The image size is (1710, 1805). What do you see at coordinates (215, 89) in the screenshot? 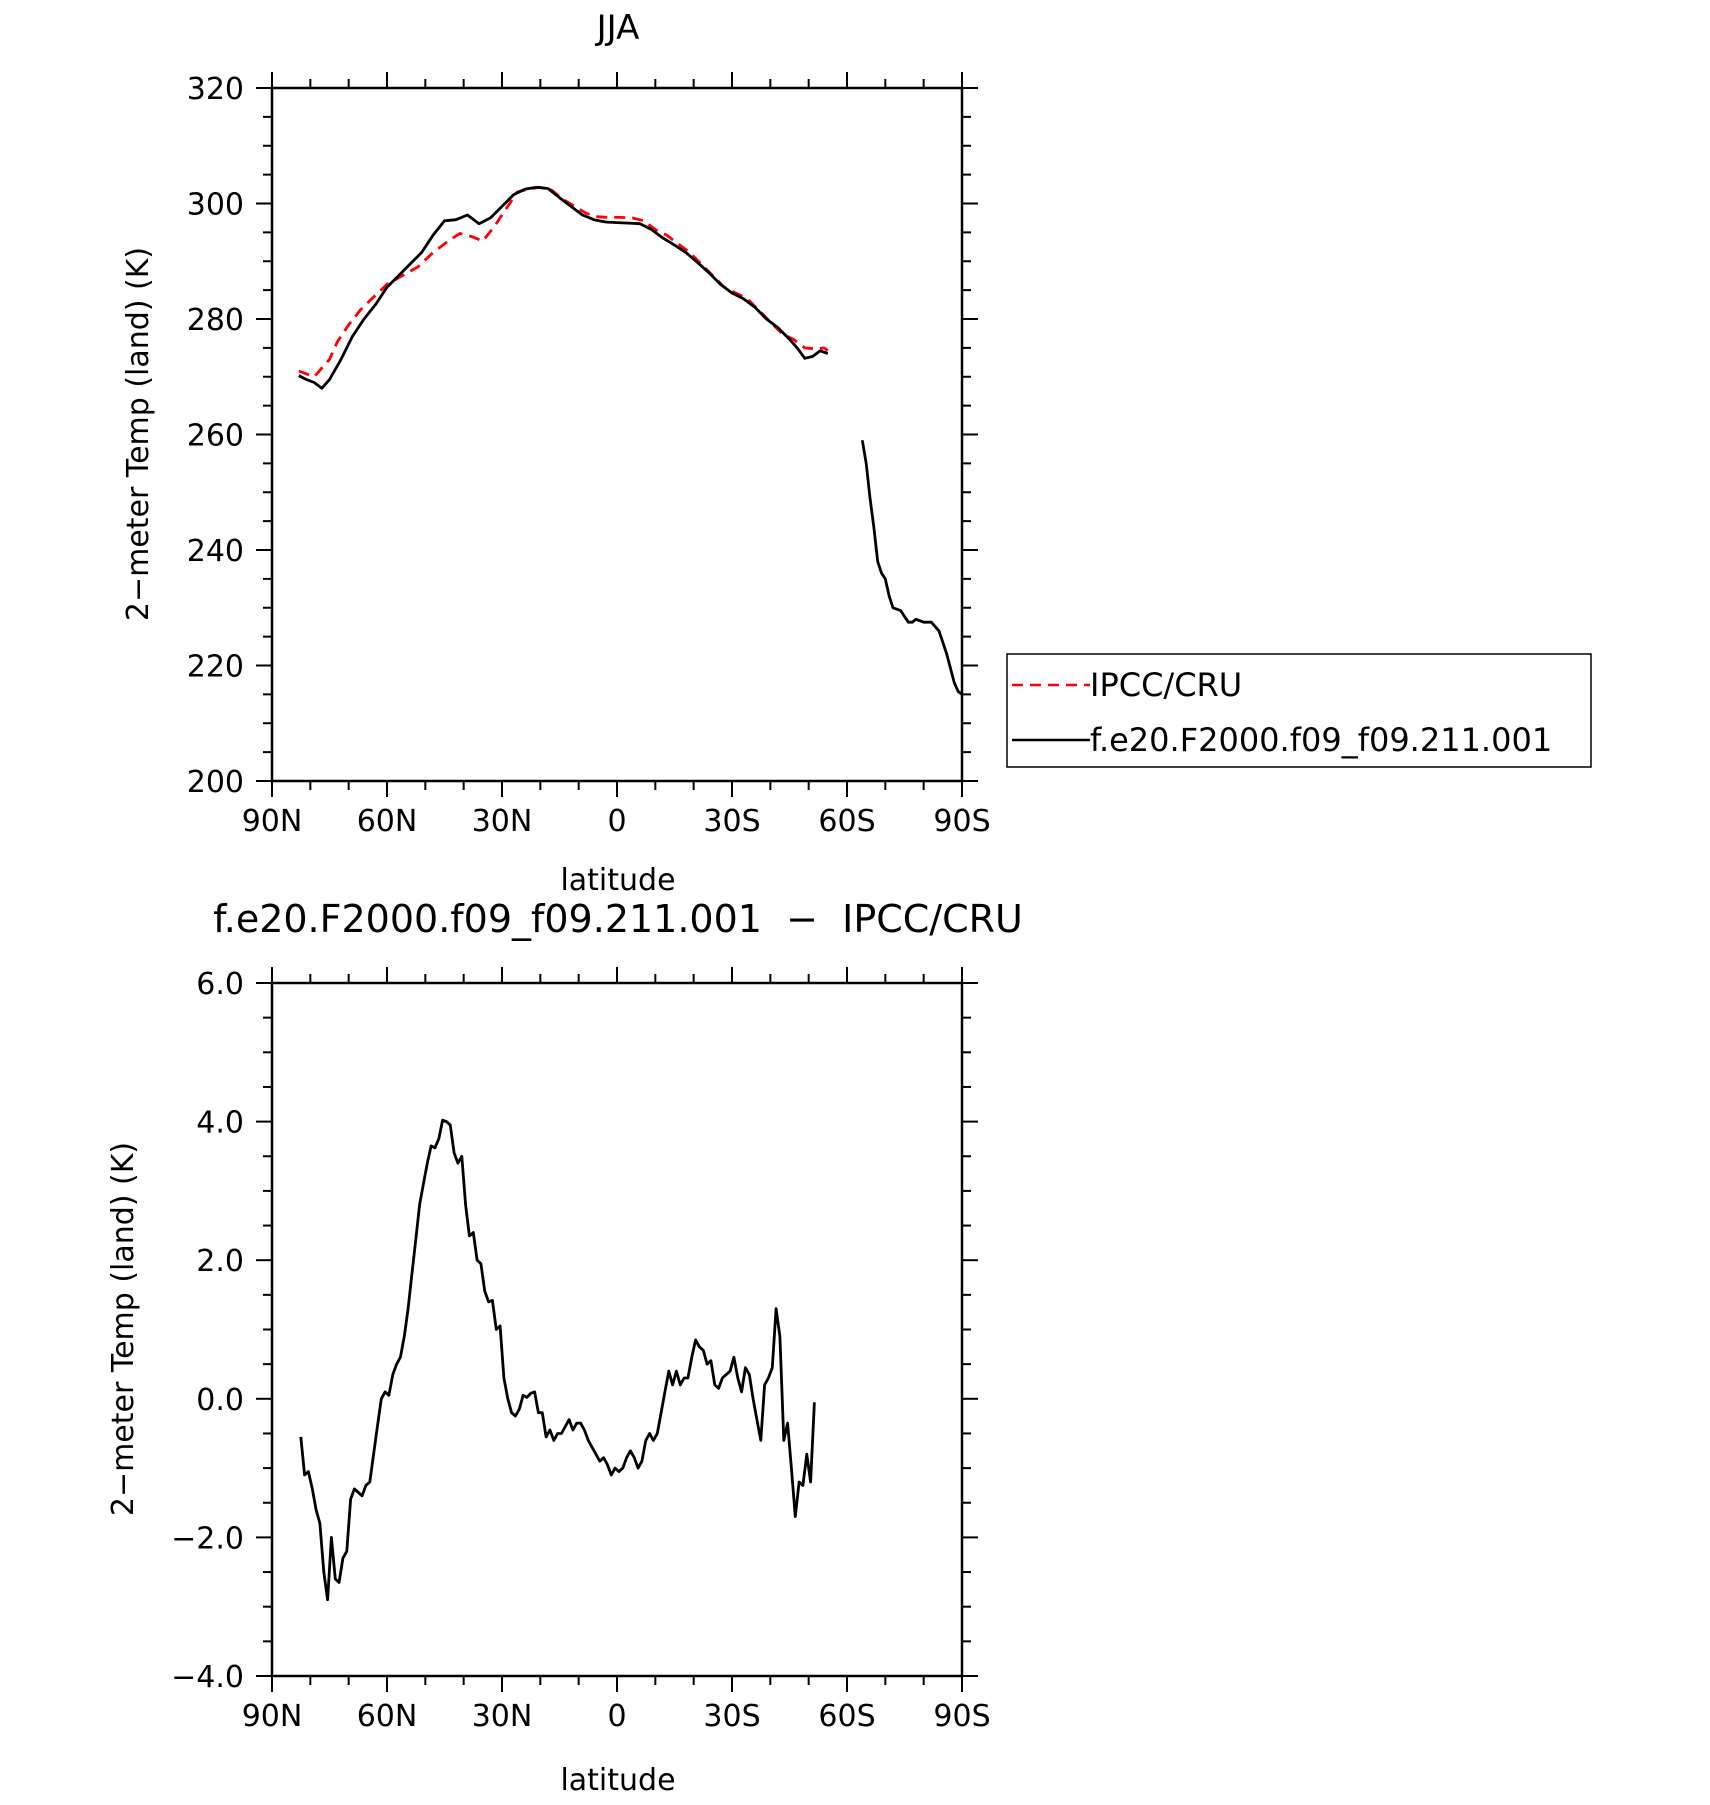
I see `y-tick-label: 320` at bounding box center [215, 89].